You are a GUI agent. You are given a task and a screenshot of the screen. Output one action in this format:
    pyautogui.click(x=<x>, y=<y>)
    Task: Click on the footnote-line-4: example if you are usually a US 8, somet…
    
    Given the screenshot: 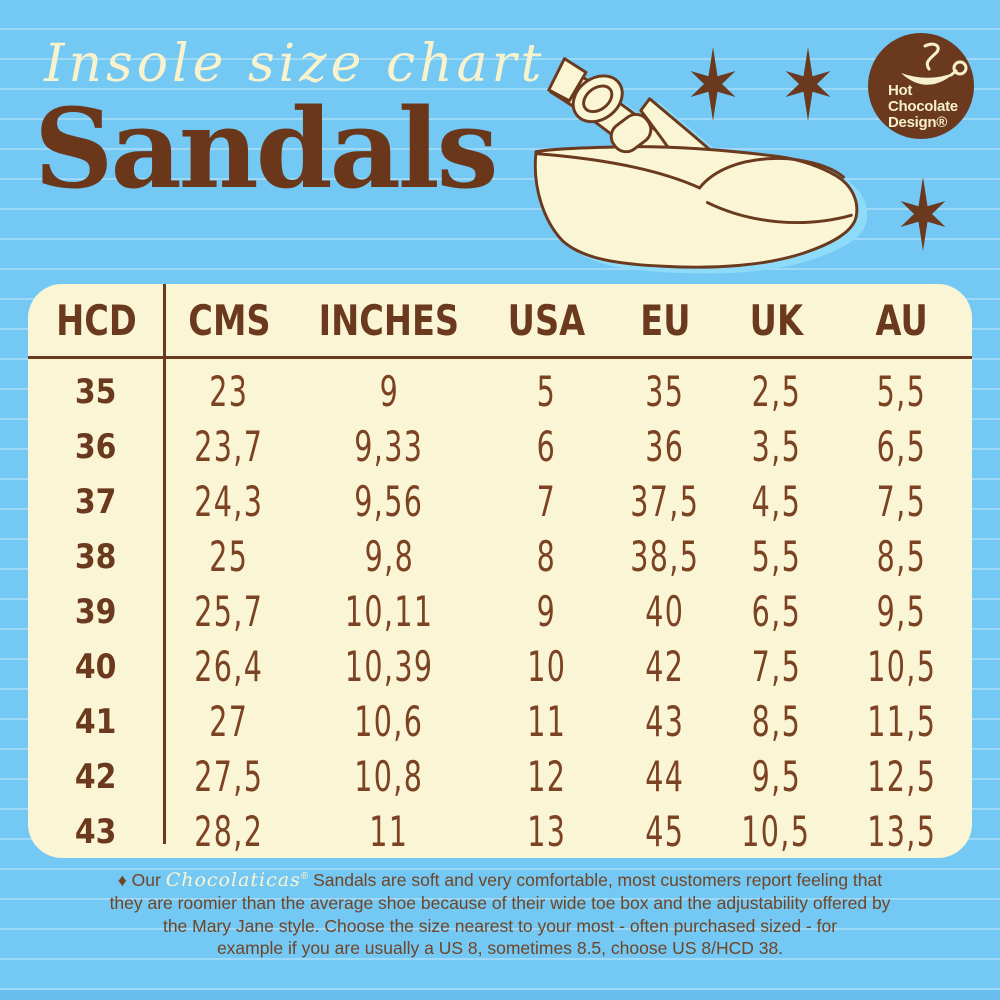 What is the action you would take?
    pyautogui.click(x=500, y=948)
    